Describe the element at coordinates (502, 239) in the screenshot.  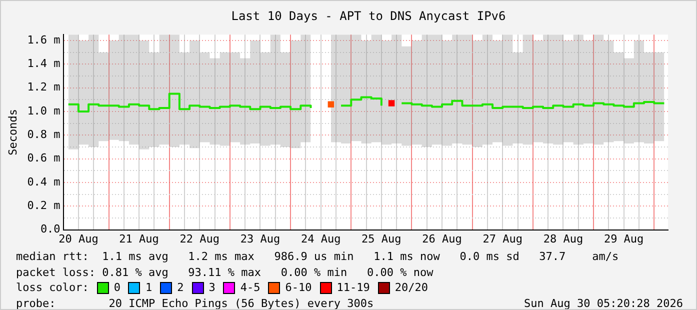
I see `x-tick-label: 27 Aug` at that location.